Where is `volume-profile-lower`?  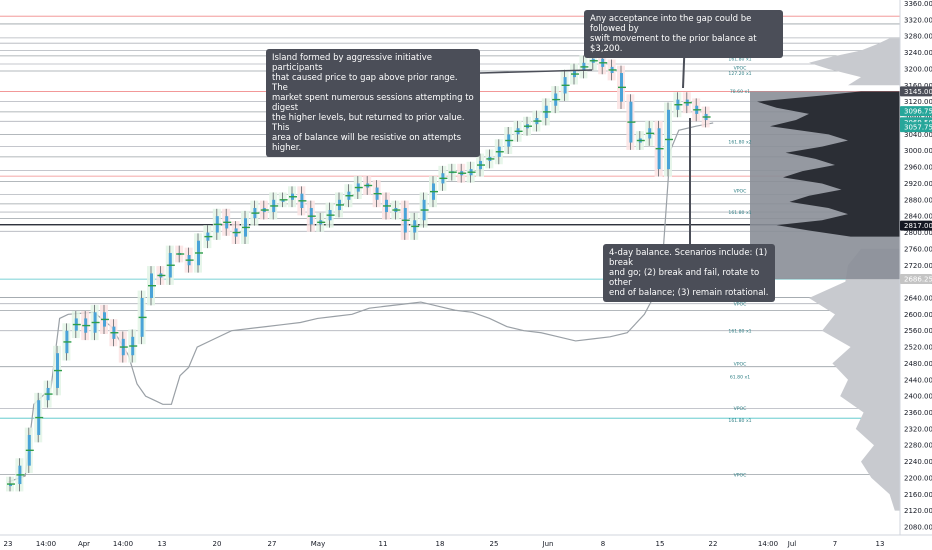 volume-profile-lower is located at coordinates (854, 379).